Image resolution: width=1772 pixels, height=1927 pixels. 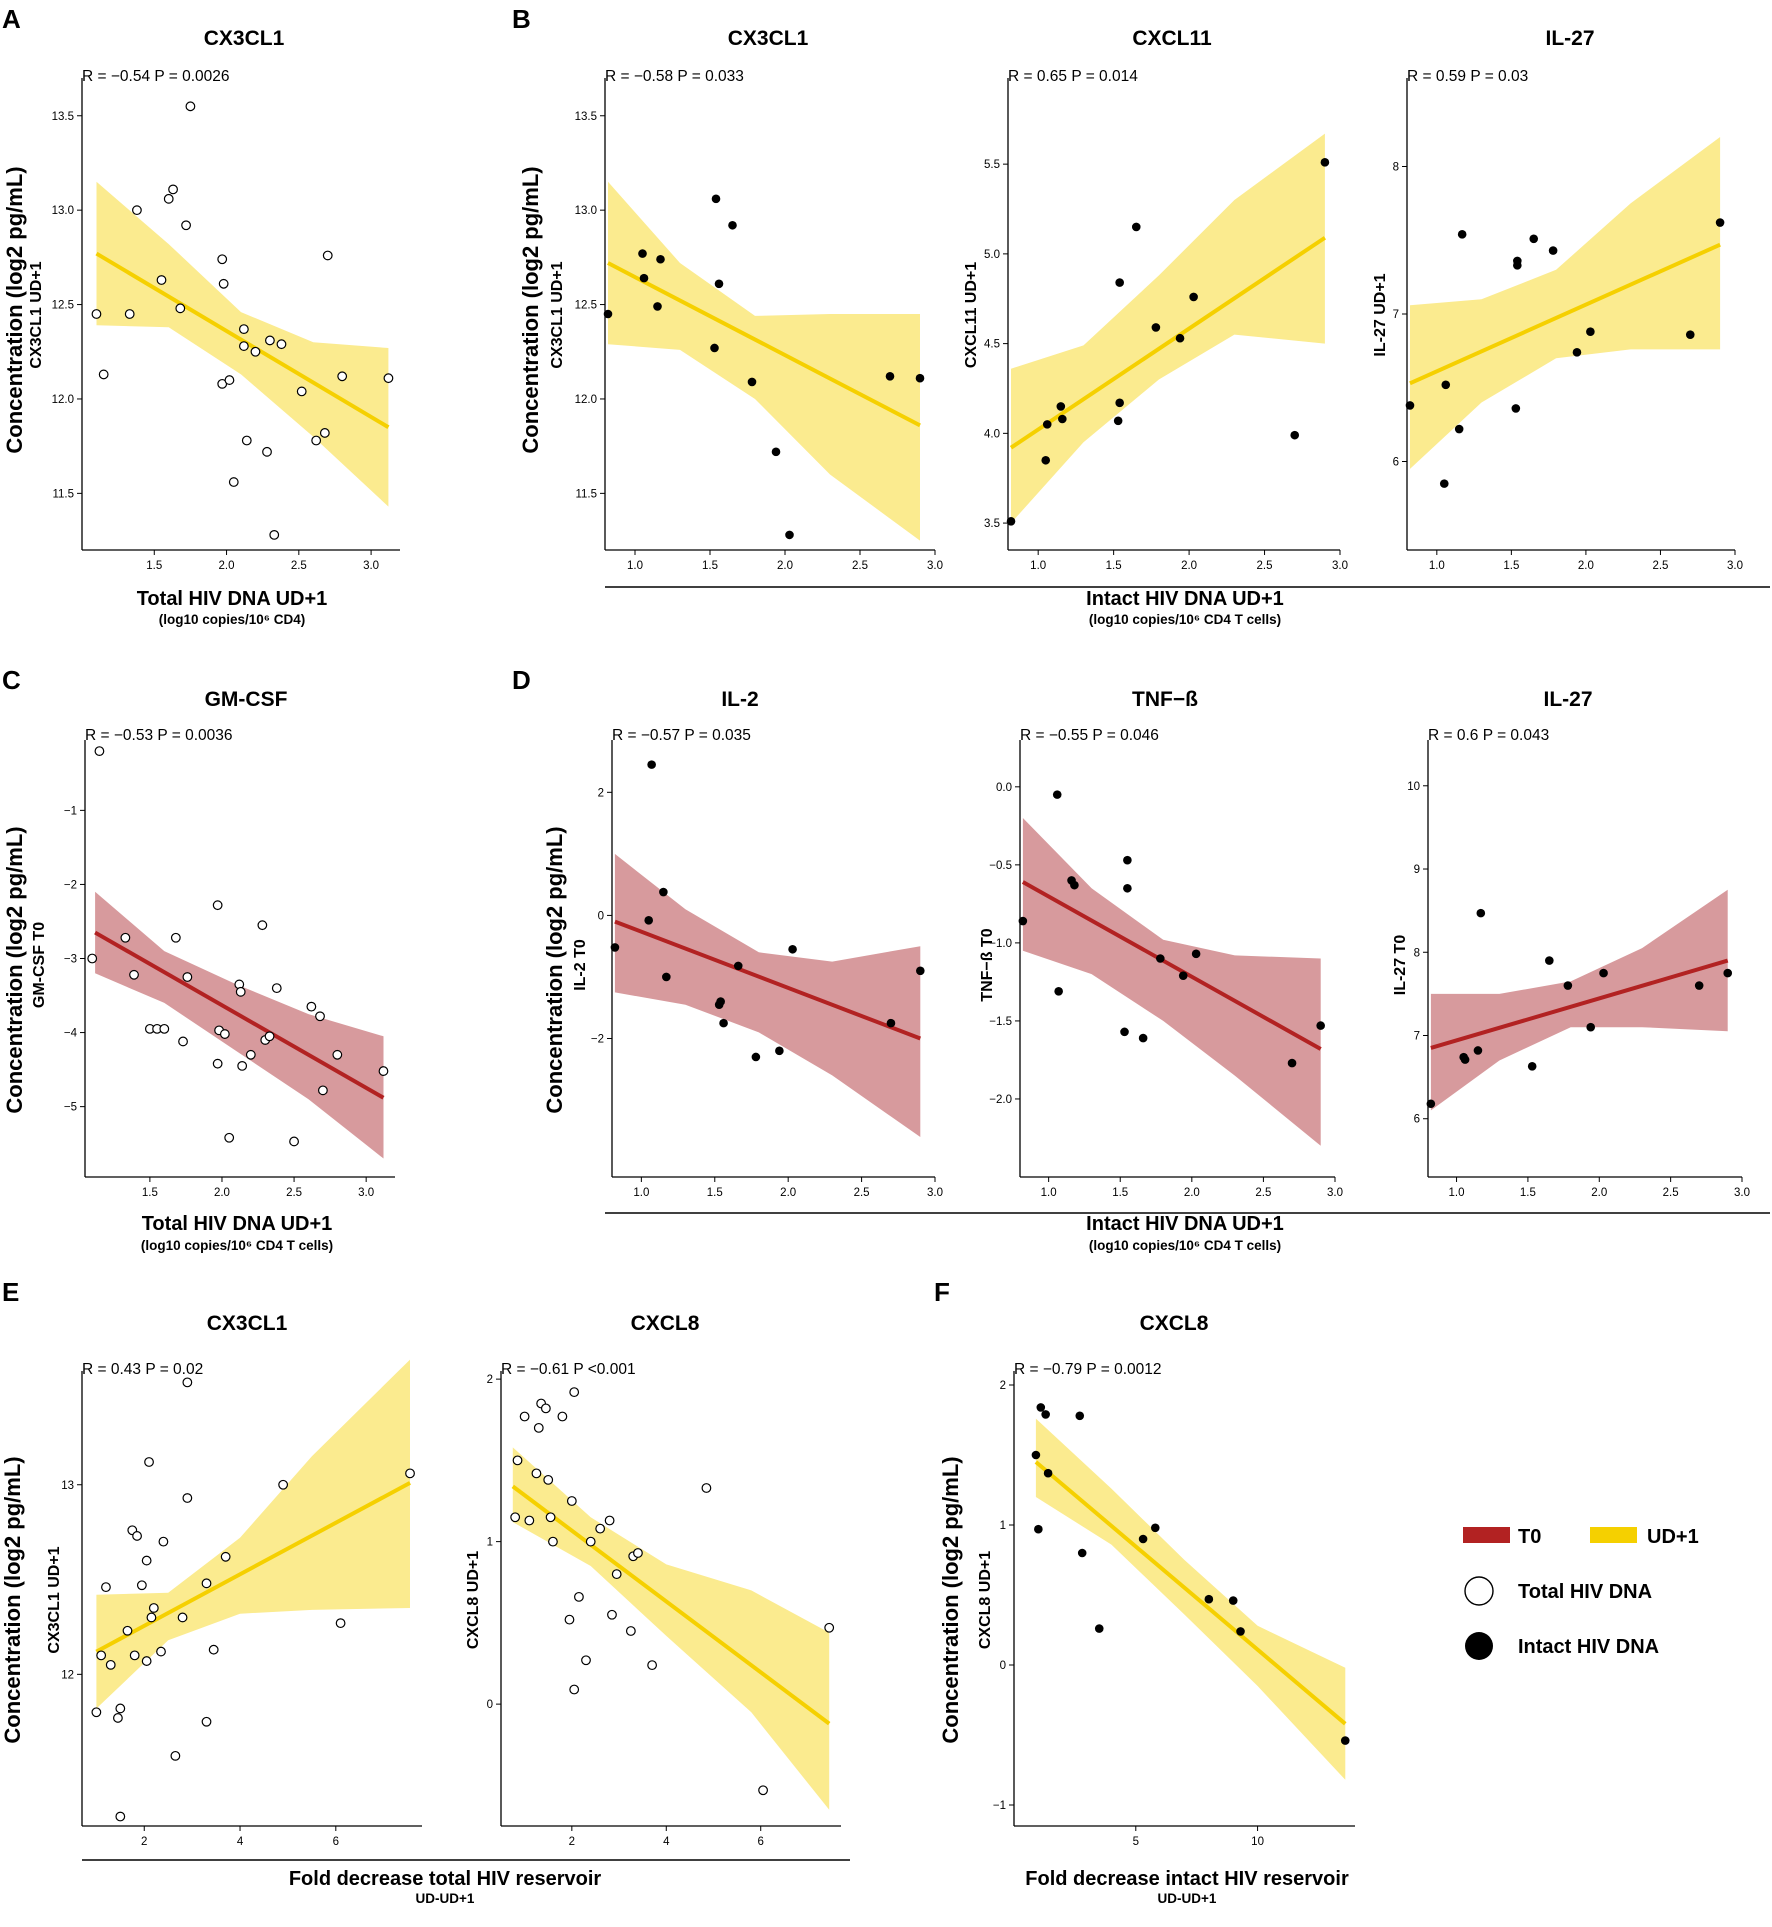 I want to click on xlabel-sub-f: UD-UD+1, so click(x=1187, y=1898).